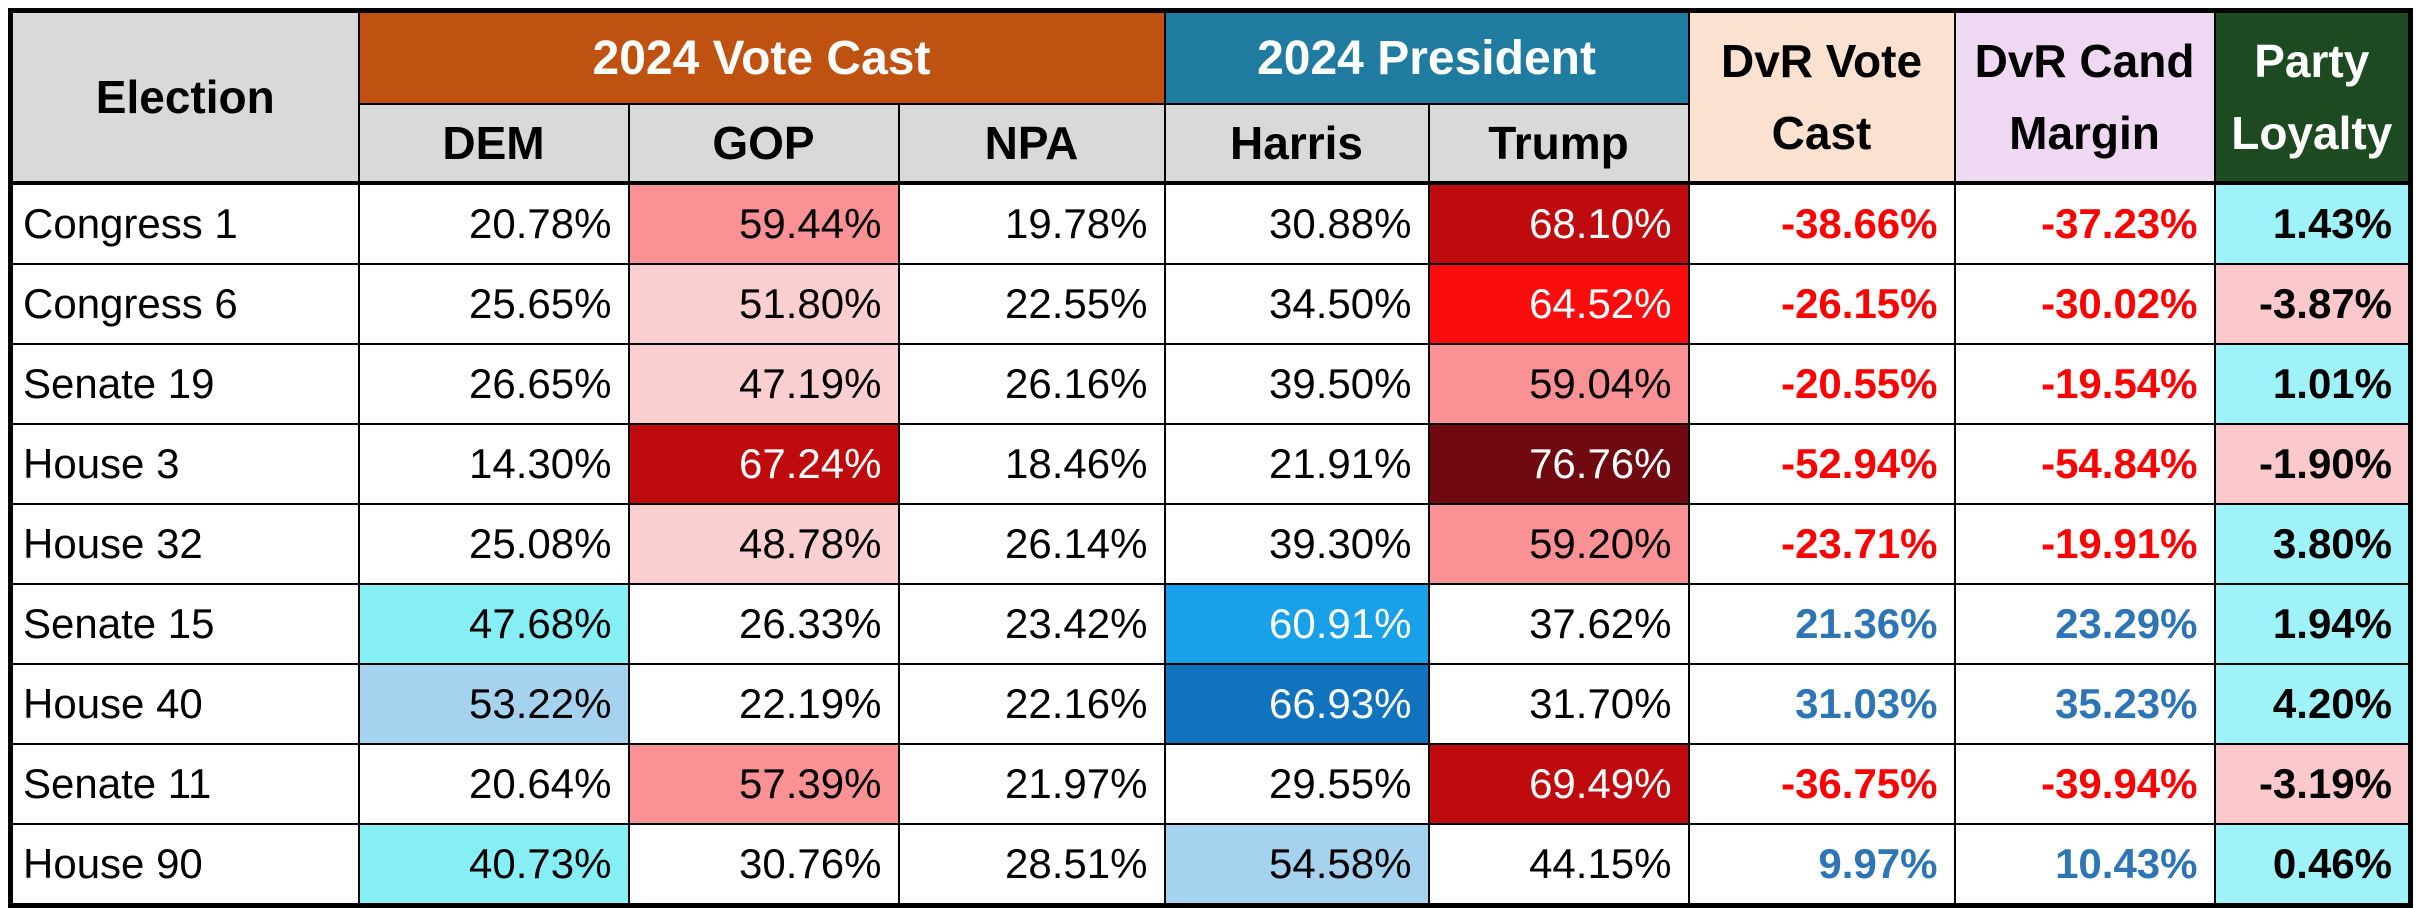  I want to click on cell-party-loyalty: -3.87%, so click(2312, 304).